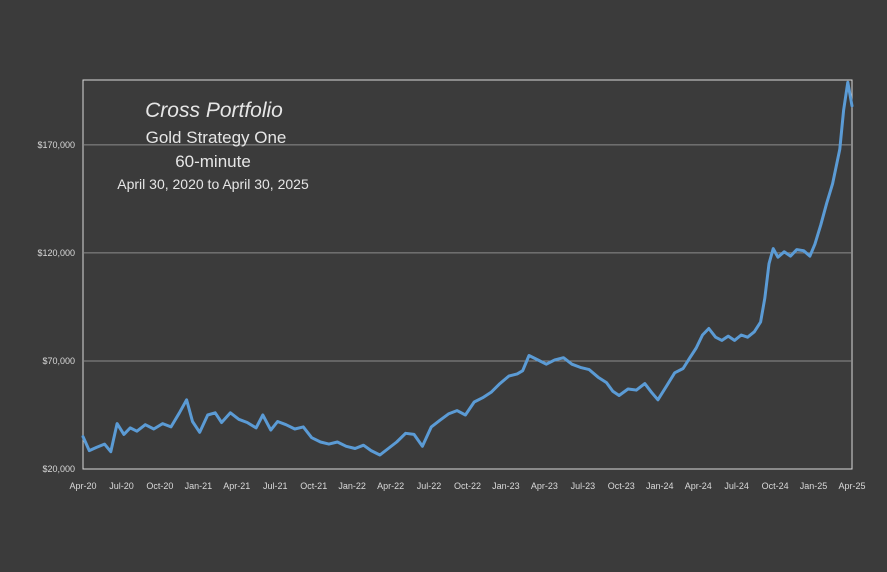  I want to click on x-tick-label: Oct-24, so click(775, 486).